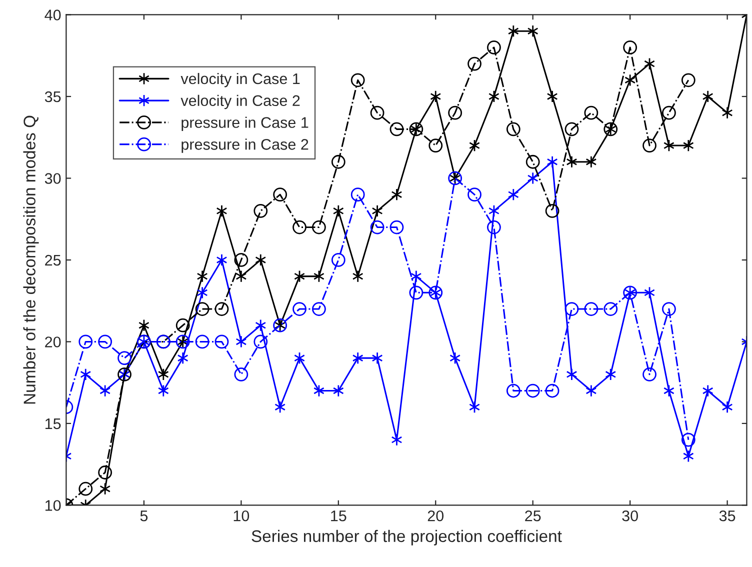  Describe the element at coordinates (338, 516) in the screenshot. I see `x-tick-label: 15` at that location.